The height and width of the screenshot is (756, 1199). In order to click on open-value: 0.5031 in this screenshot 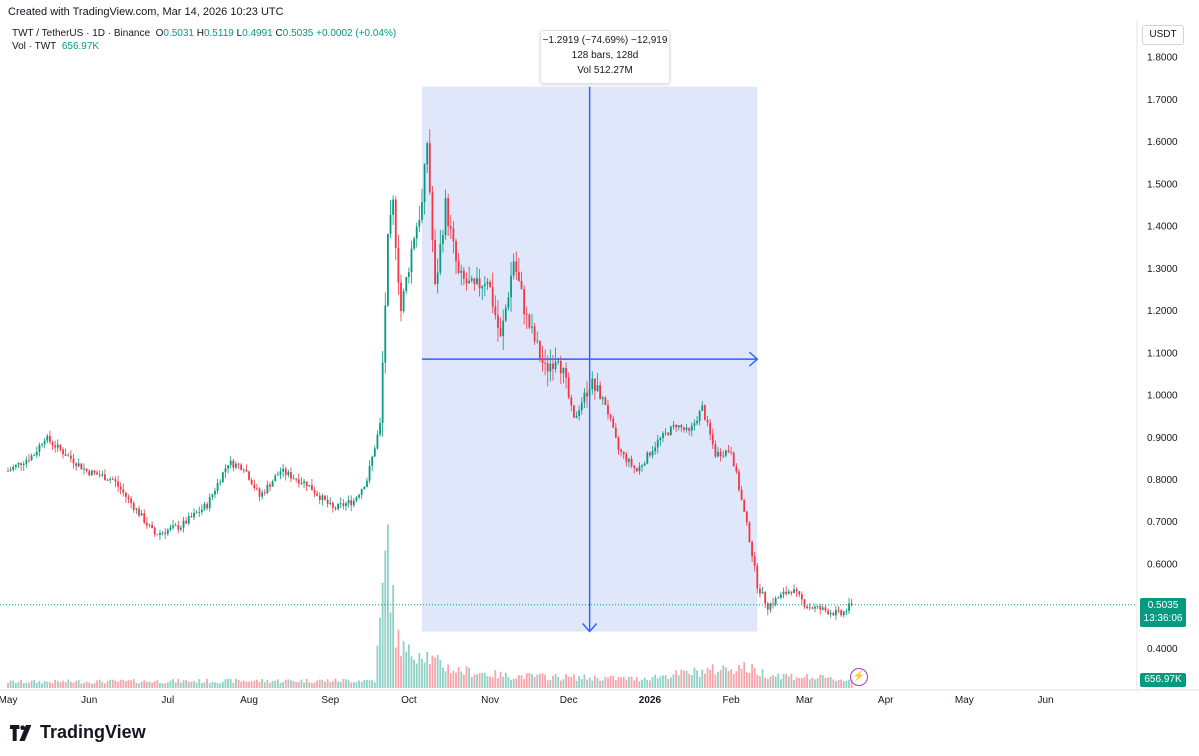, I will do `click(178, 33)`.